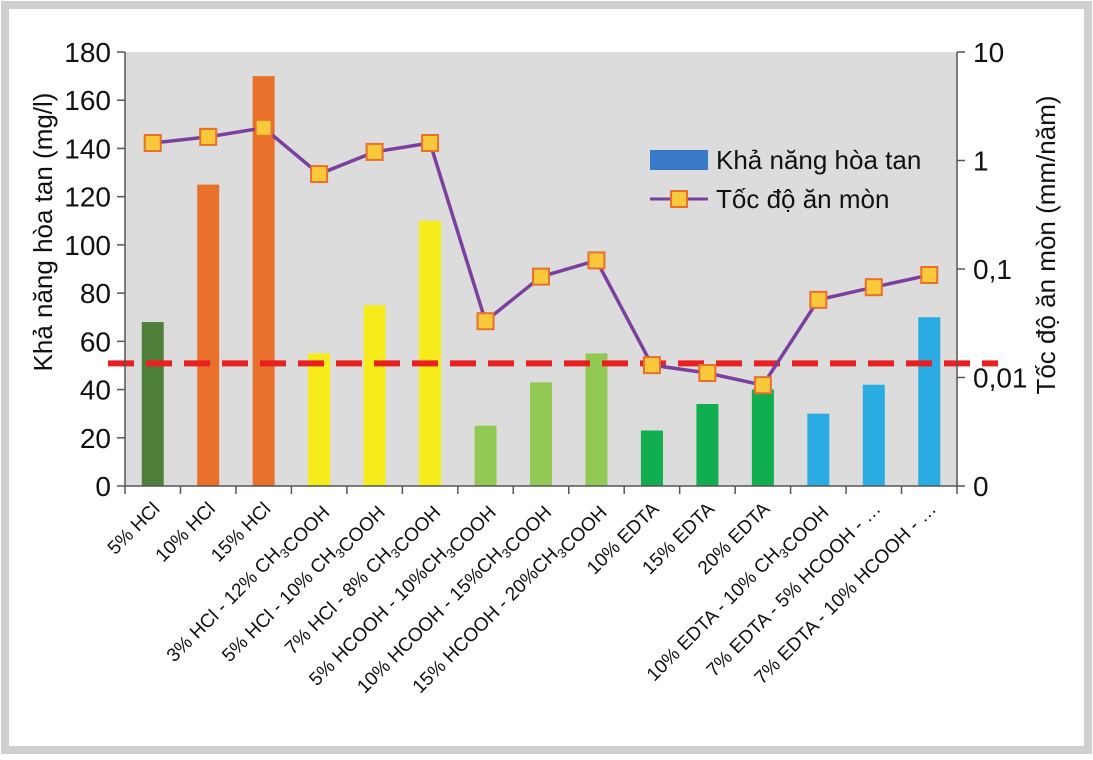  What do you see at coordinates (981, 161) in the screenshot?
I see `y2-tick-label: 1` at bounding box center [981, 161].